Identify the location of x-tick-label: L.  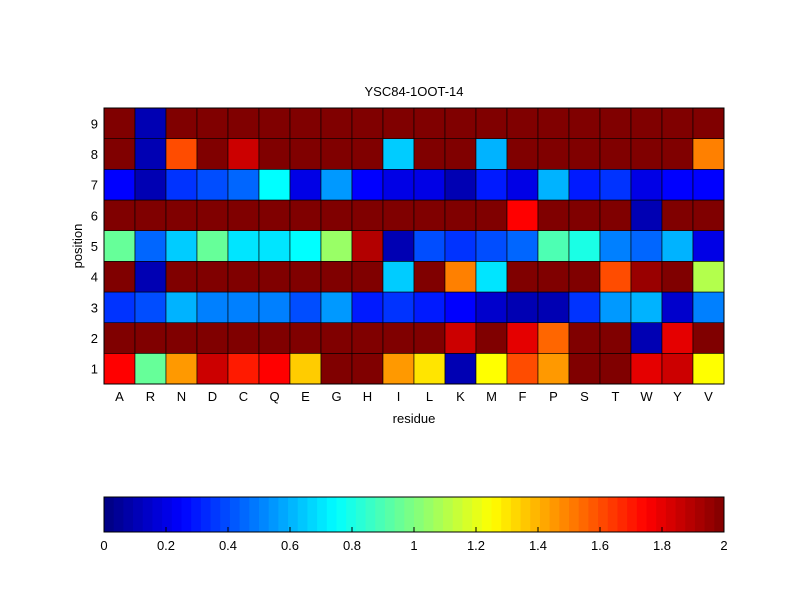
(429, 396).